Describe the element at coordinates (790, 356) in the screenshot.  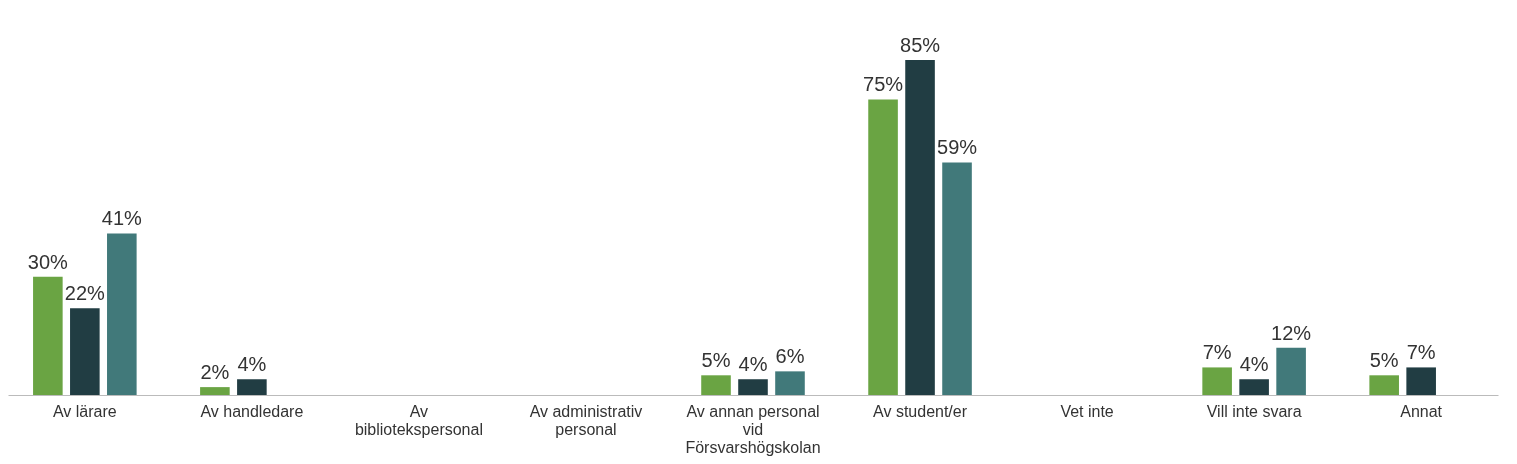
I see `data-label: 6%` at that location.